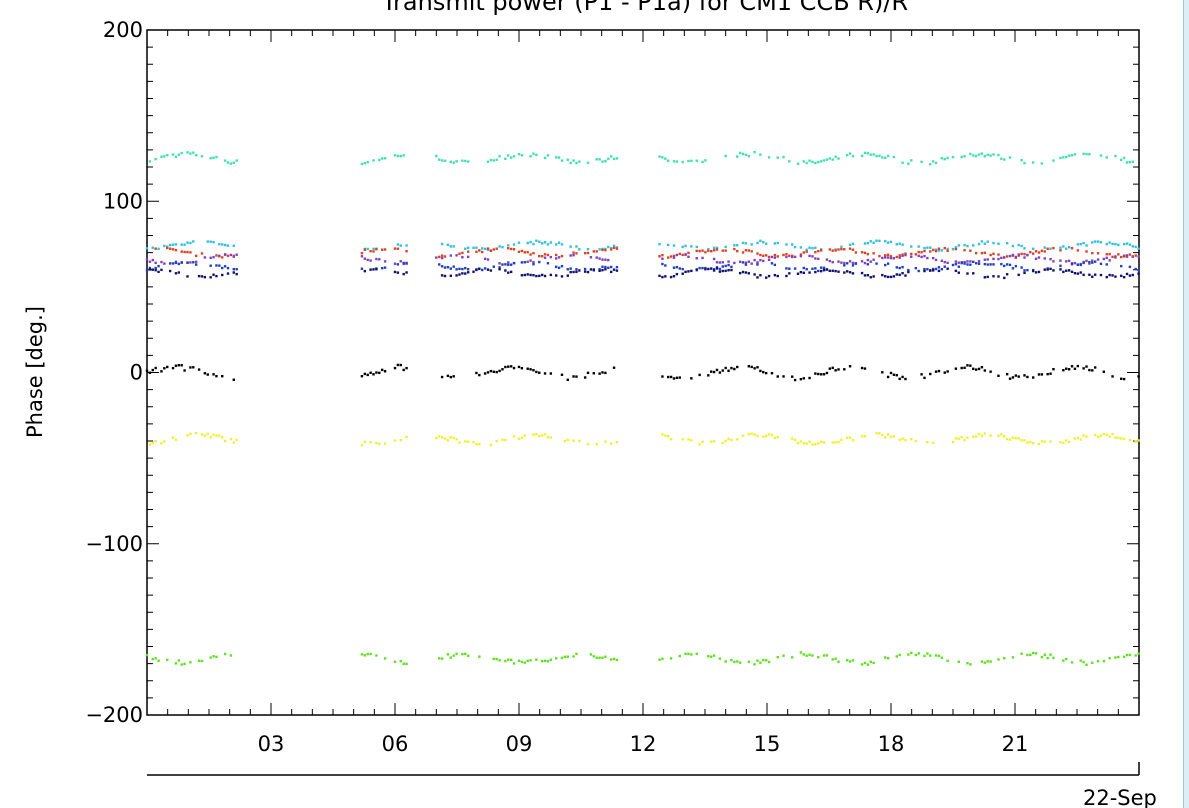  Describe the element at coordinates (641, 158) in the screenshot. I see `data-series` at that location.